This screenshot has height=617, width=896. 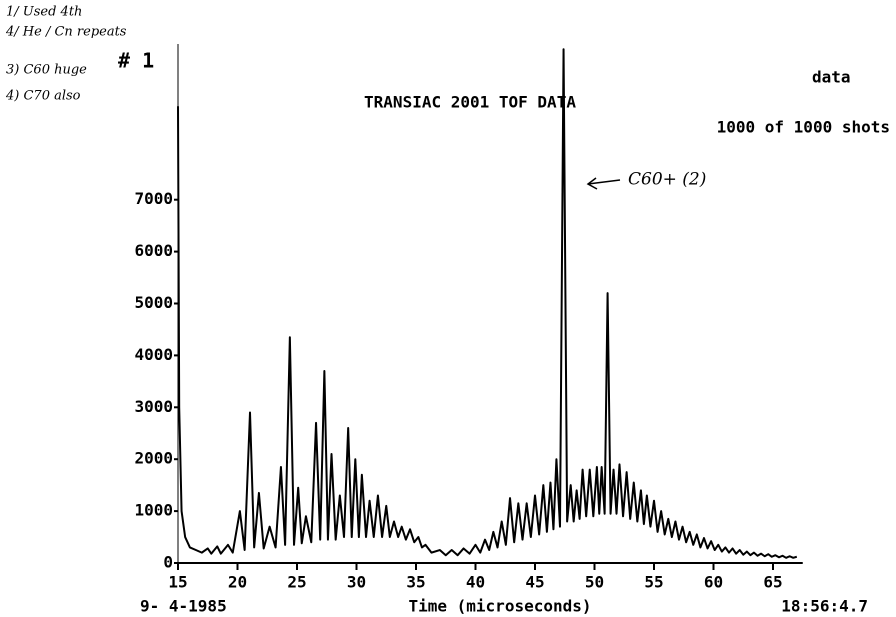 What do you see at coordinates (470, 102) in the screenshot?
I see `chart-title: TRANSIAC 2001 TOF DATA` at bounding box center [470, 102].